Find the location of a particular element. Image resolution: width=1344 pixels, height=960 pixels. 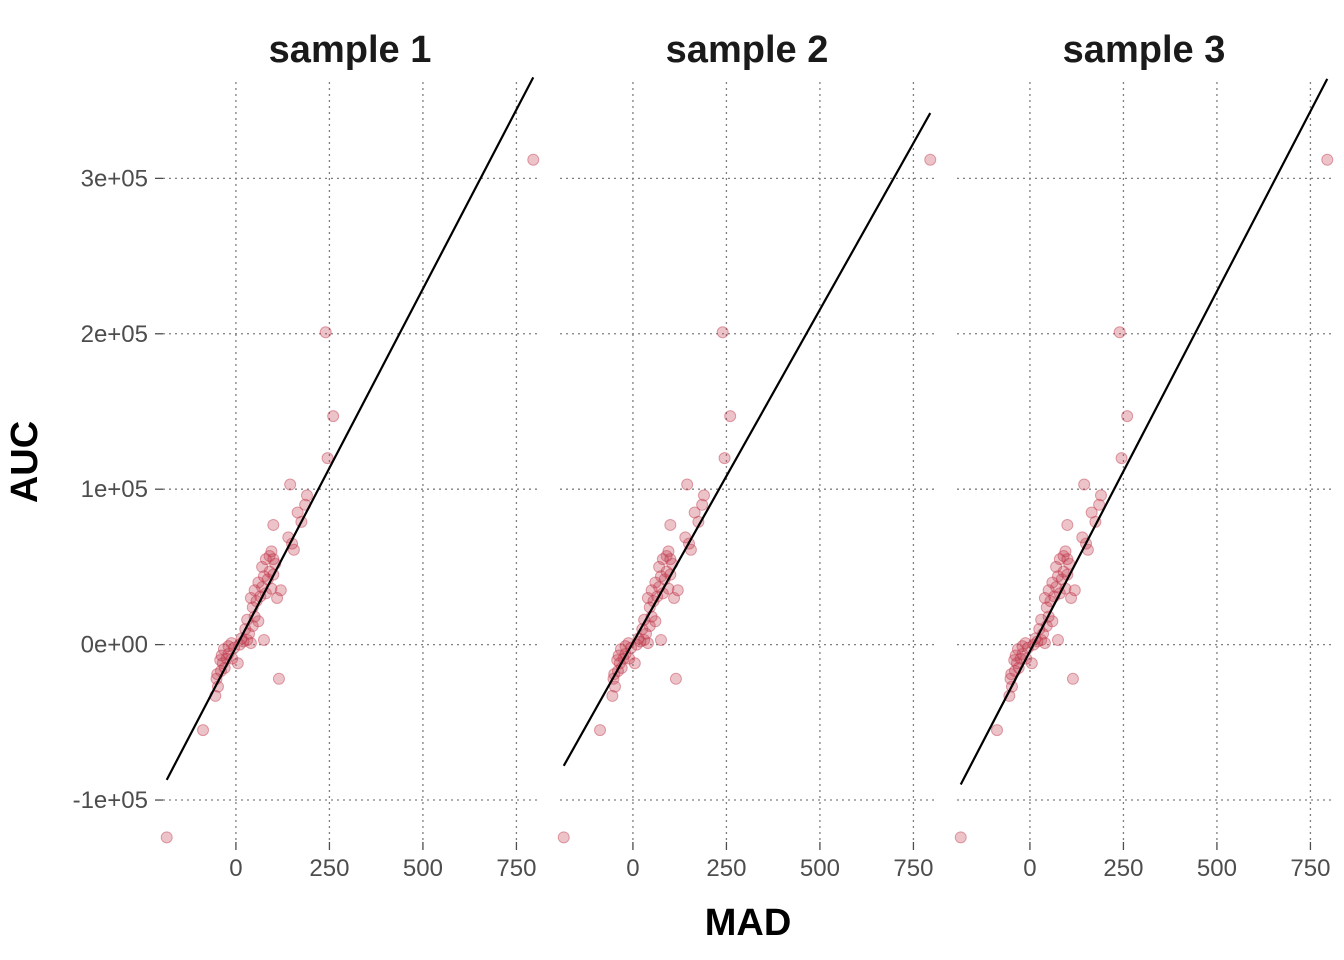

panel-title: sample 2 is located at coordinates (747, 50).